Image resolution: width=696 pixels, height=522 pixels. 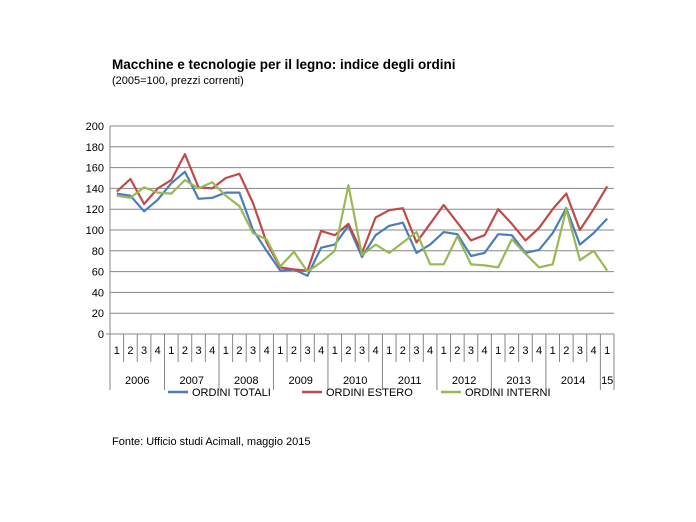 What do you see at coordinates (573, 381) in the screenshot?
I see `year-label: 2014` at bounding box center [573, 381].